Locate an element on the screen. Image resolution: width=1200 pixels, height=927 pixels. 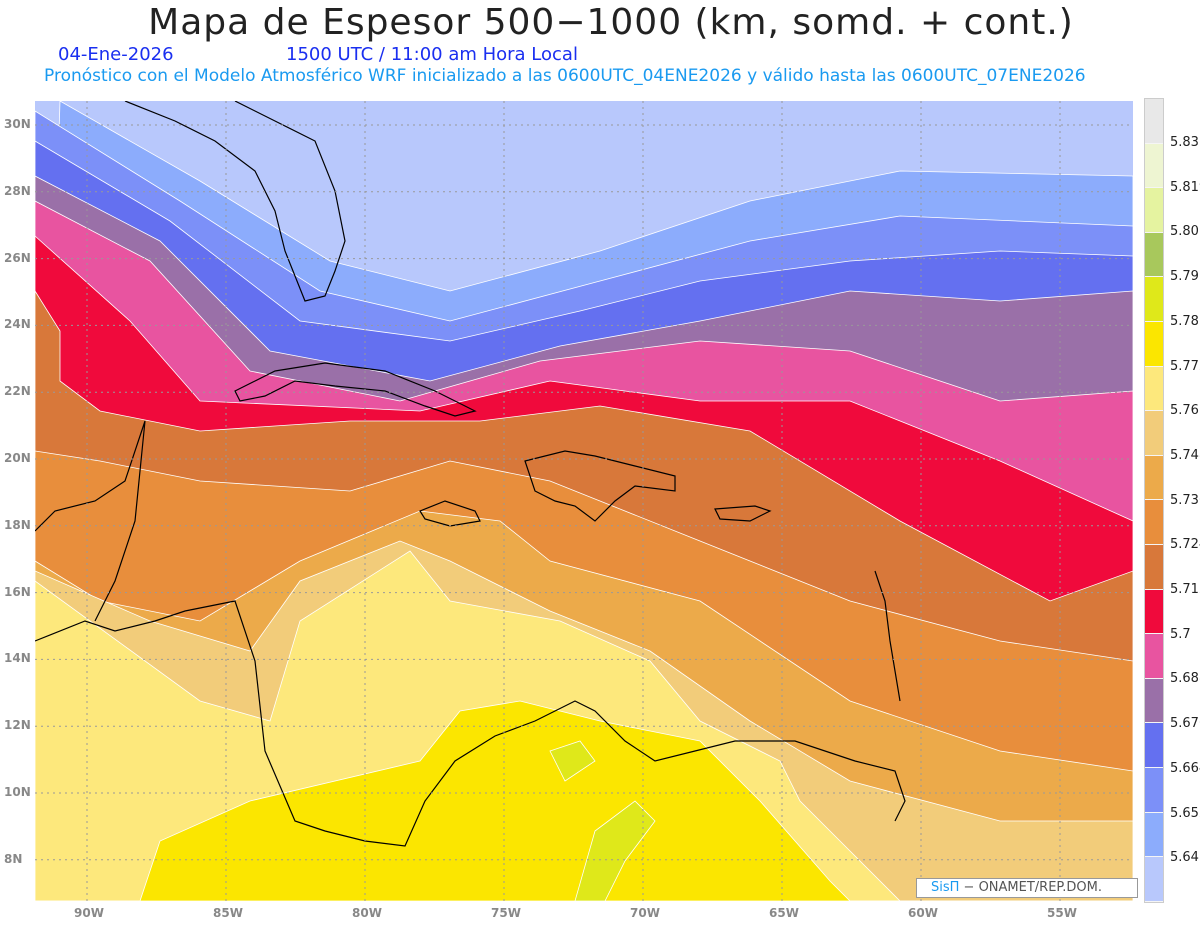
lat-label: 28N is located at coordinates (17, 190).